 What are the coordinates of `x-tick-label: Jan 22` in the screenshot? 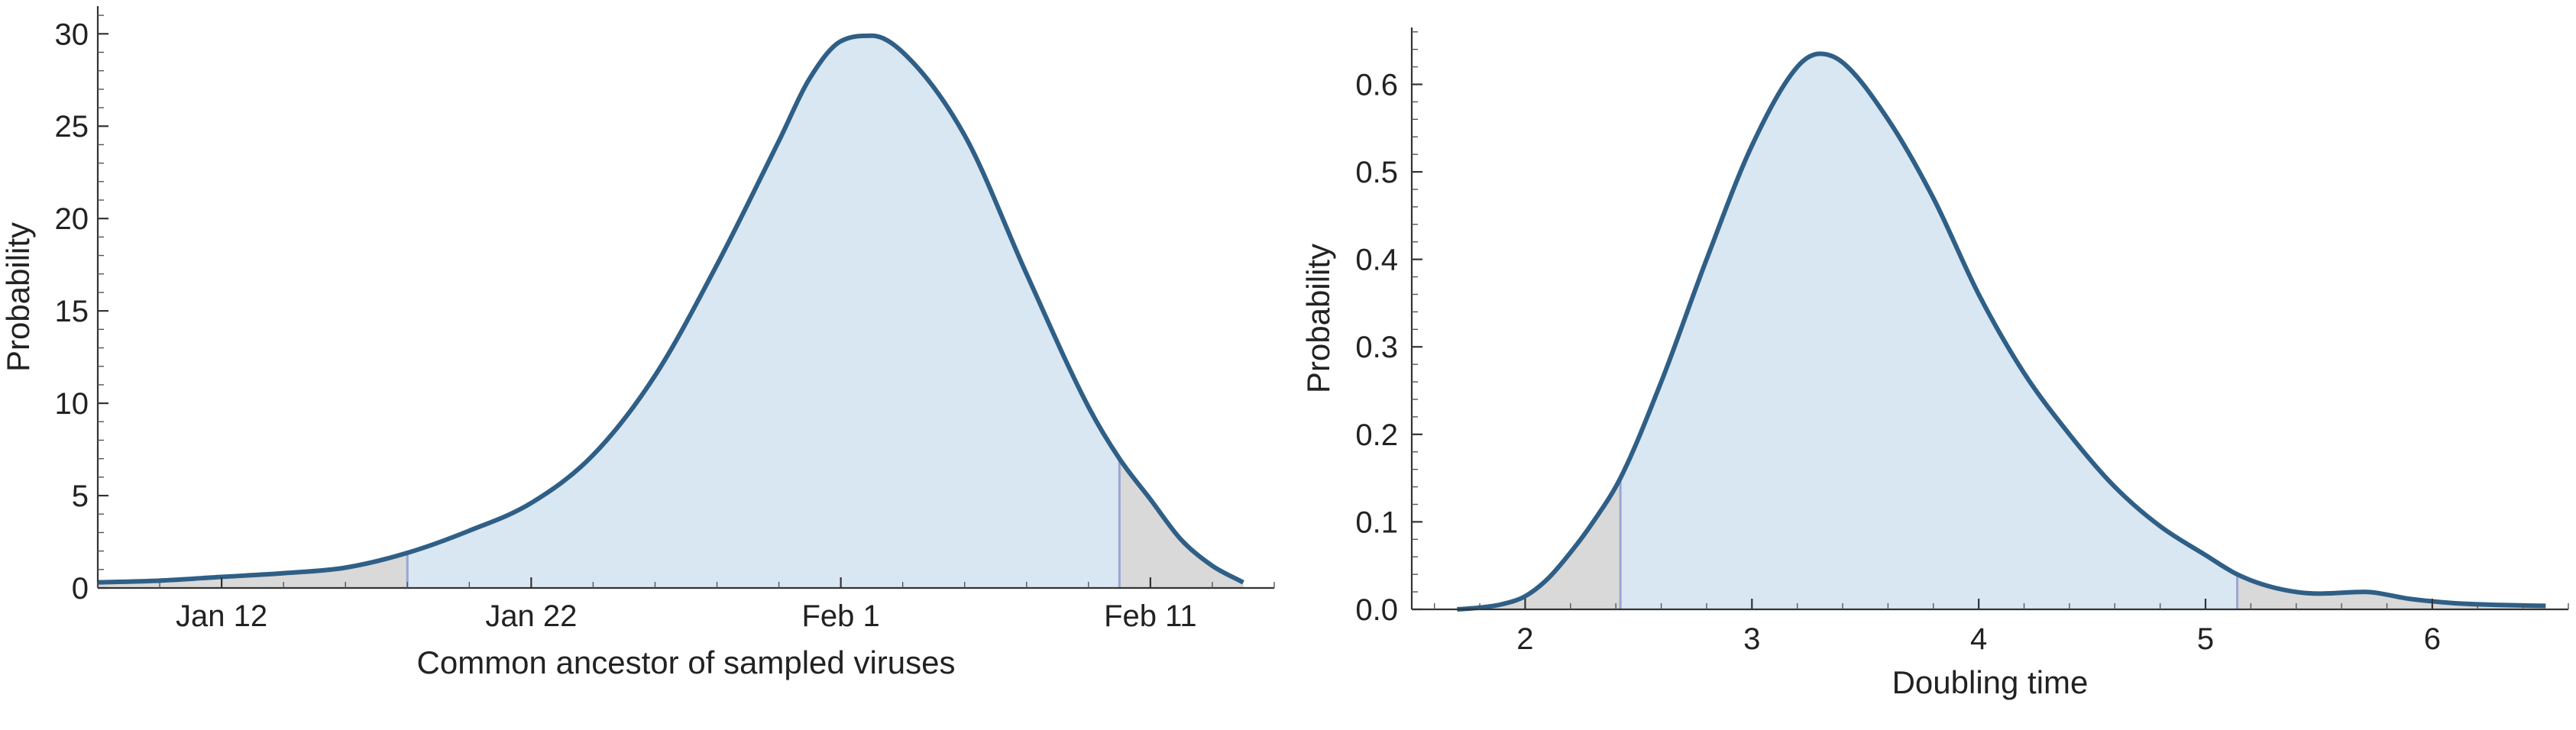 It's located at (531, 616).